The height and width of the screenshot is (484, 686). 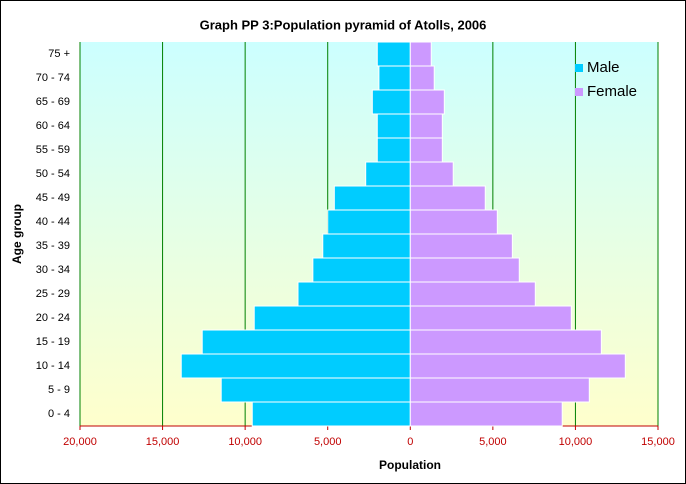 I want to click on y-tick-label: 60 - 64, so click(x=53, y=126).